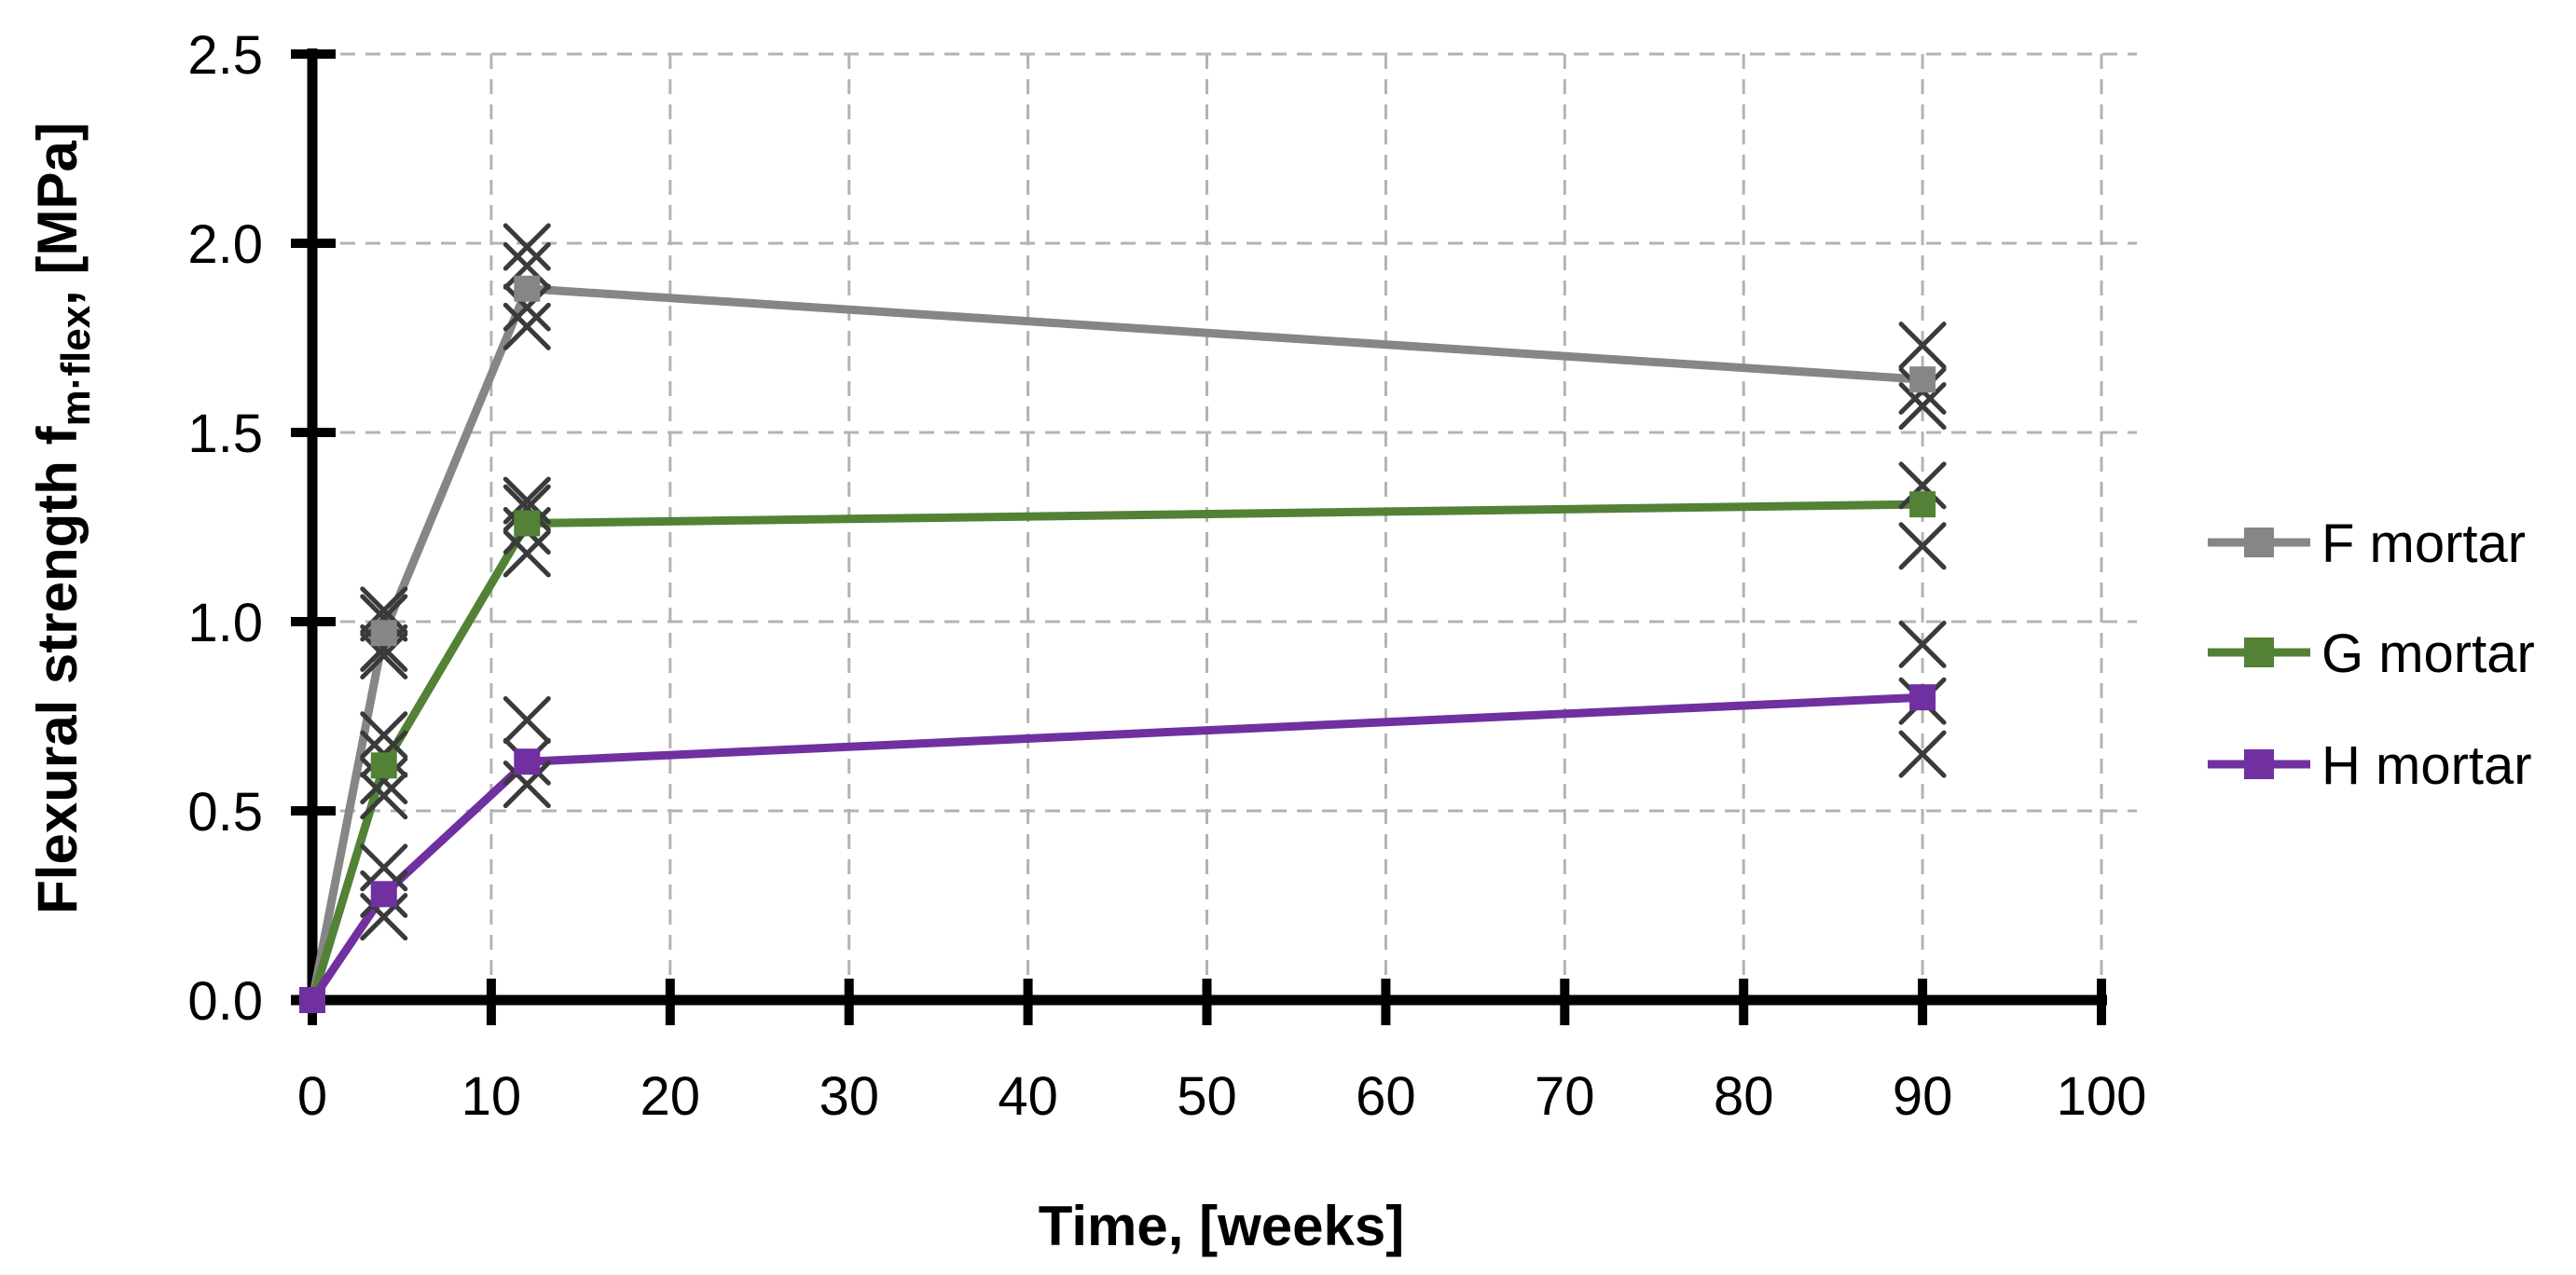  I want to click on y-tick-label: 1.0, so click(225, 623).